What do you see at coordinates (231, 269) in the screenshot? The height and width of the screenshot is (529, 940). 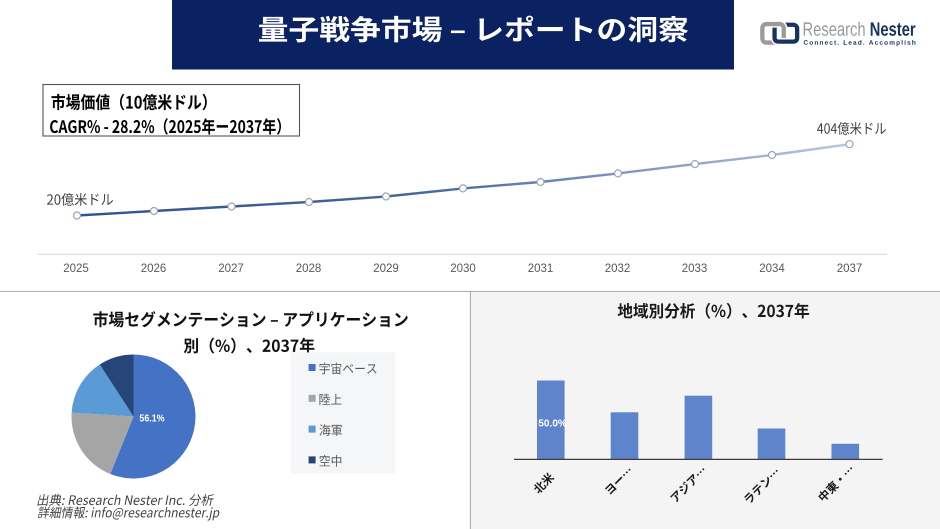 I see `svg-text: 2027` at bounding box center [231, 269].